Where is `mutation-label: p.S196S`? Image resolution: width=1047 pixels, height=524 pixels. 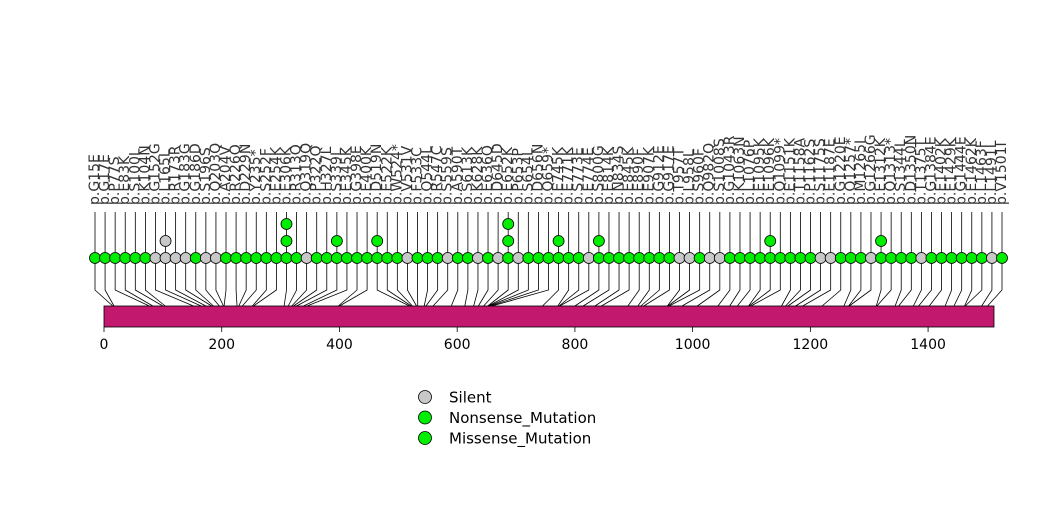 mutation-label: p.S196S is located at coordinates (206, 176).